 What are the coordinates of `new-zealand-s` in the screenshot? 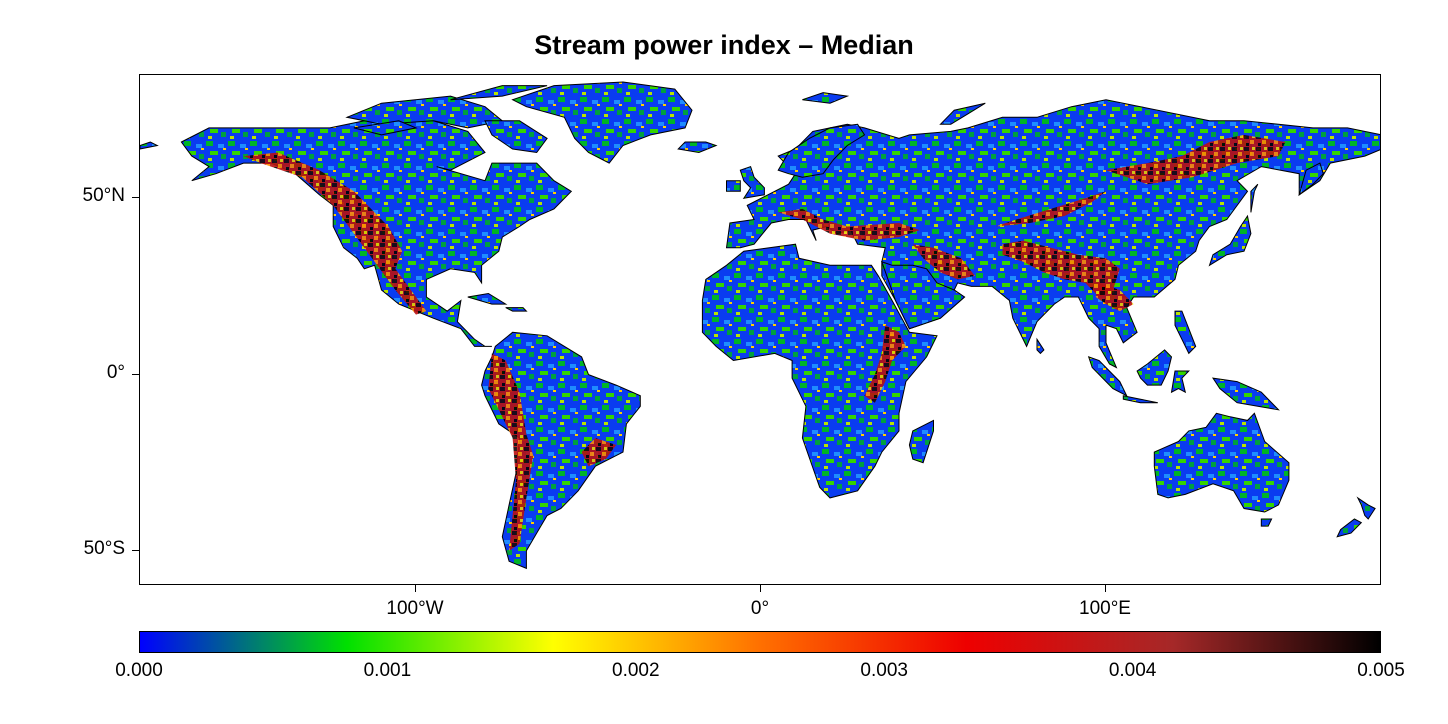 It's located at (1349, 528).